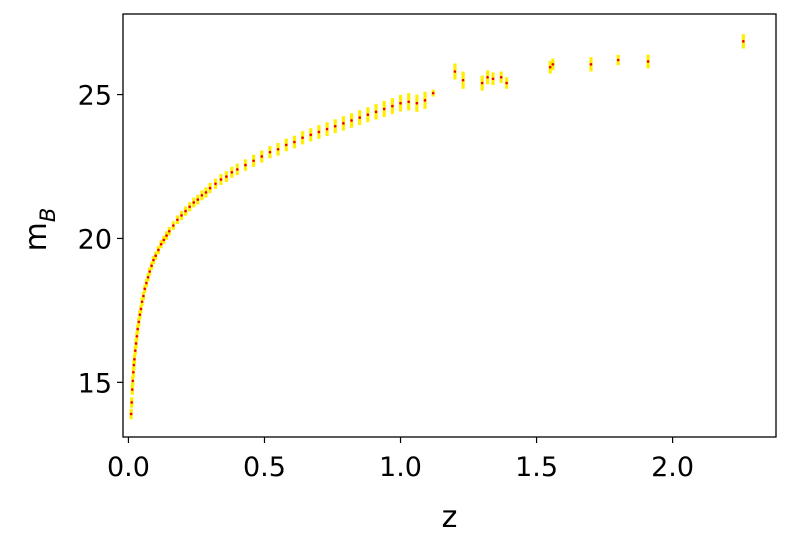  I want to click on x-axis-ticks: 0.0 0.5 1.0 1.5 2.0, so click(400, 460).